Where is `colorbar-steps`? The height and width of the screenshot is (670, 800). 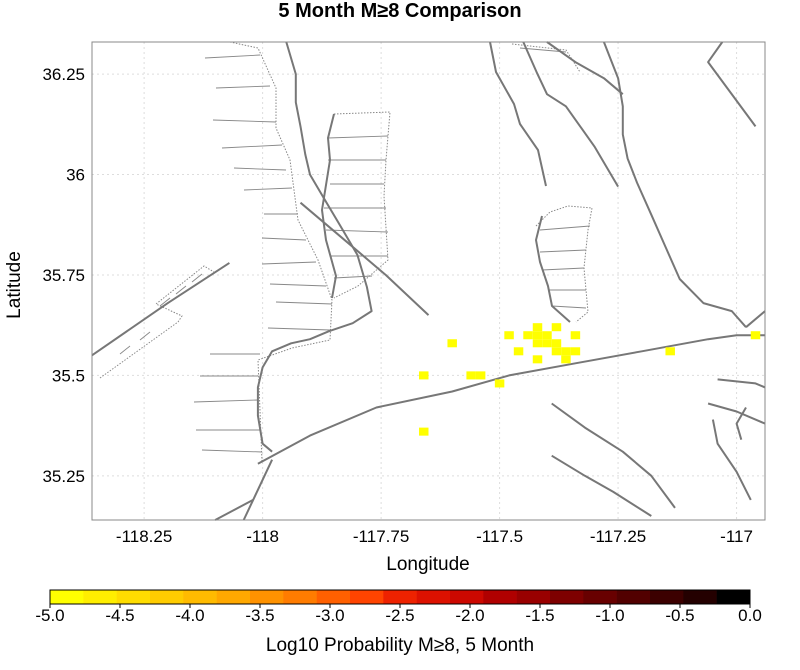
colorbar-steps is located at coordinates (400, 597).